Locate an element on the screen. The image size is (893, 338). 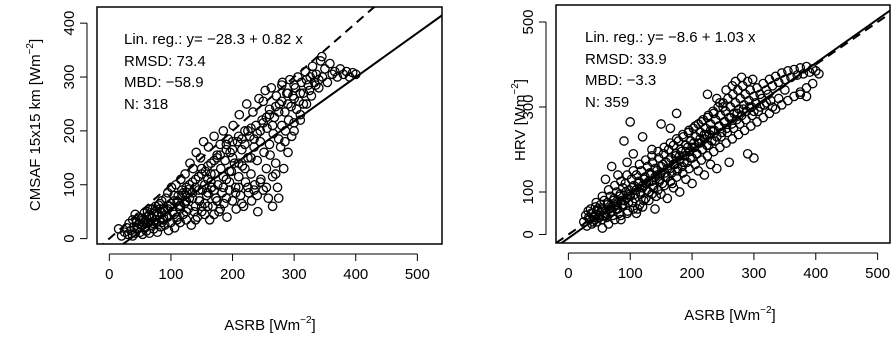
x-axis: 0 100 200 300 400 500 is located at coordinates (267, 268).